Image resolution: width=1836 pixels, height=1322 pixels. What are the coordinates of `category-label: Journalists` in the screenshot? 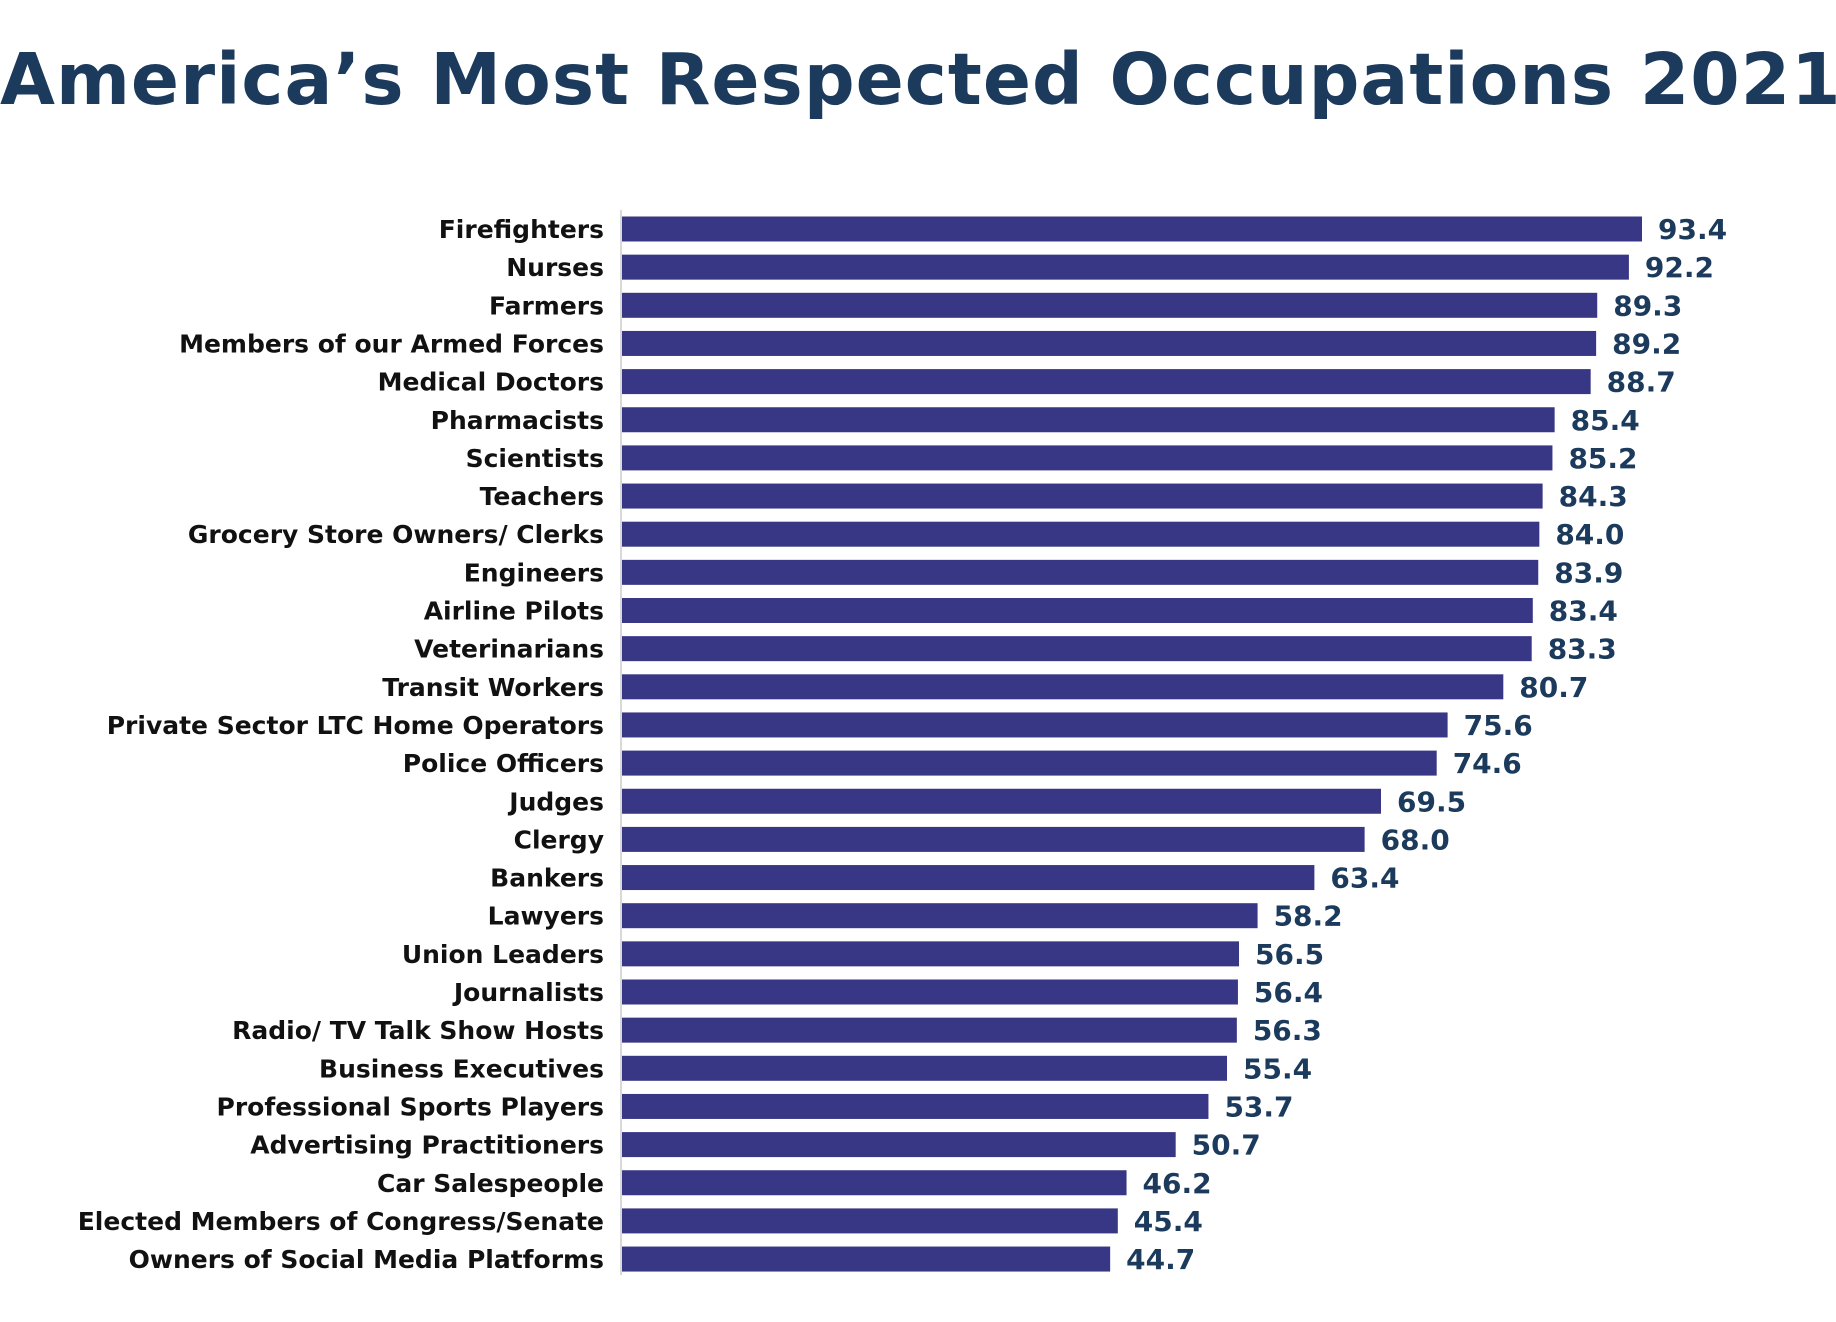 It's located at (528, 992).